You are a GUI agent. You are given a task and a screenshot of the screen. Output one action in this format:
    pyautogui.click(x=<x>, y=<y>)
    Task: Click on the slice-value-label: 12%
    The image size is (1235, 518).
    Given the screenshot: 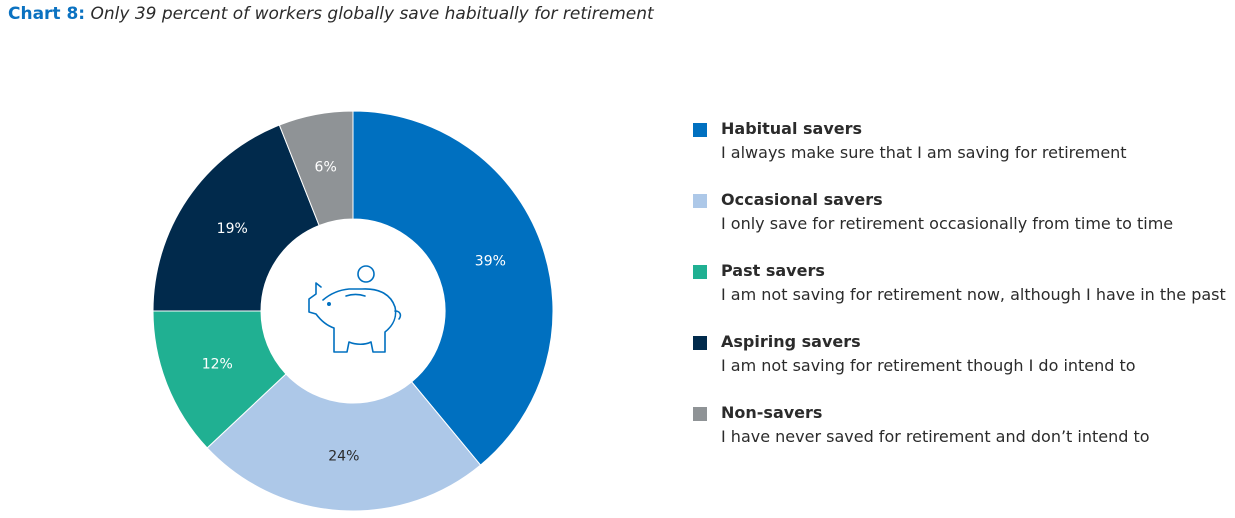 What is the action you would take?
    pyautogui.click(x=217, y=365)
    